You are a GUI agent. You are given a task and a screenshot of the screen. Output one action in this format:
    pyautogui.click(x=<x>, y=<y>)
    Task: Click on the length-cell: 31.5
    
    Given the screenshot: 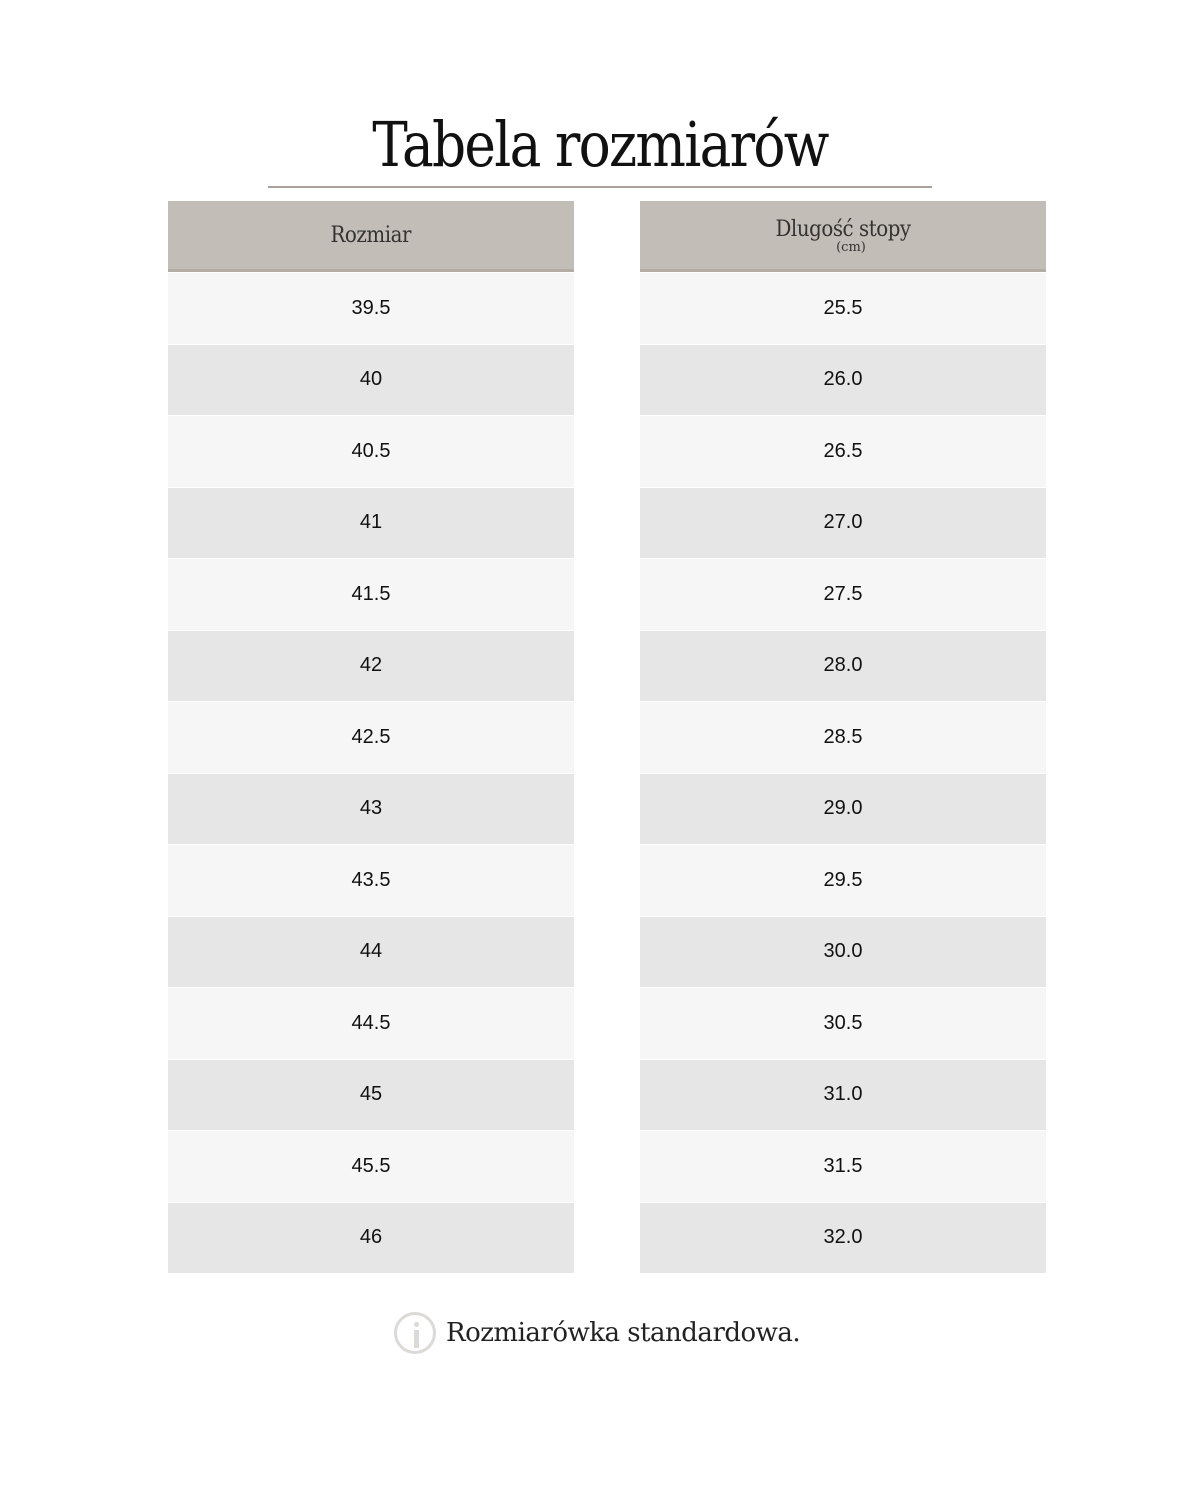 What is the action you would take?
    pyautogui.click(x=843, y=1166)
    